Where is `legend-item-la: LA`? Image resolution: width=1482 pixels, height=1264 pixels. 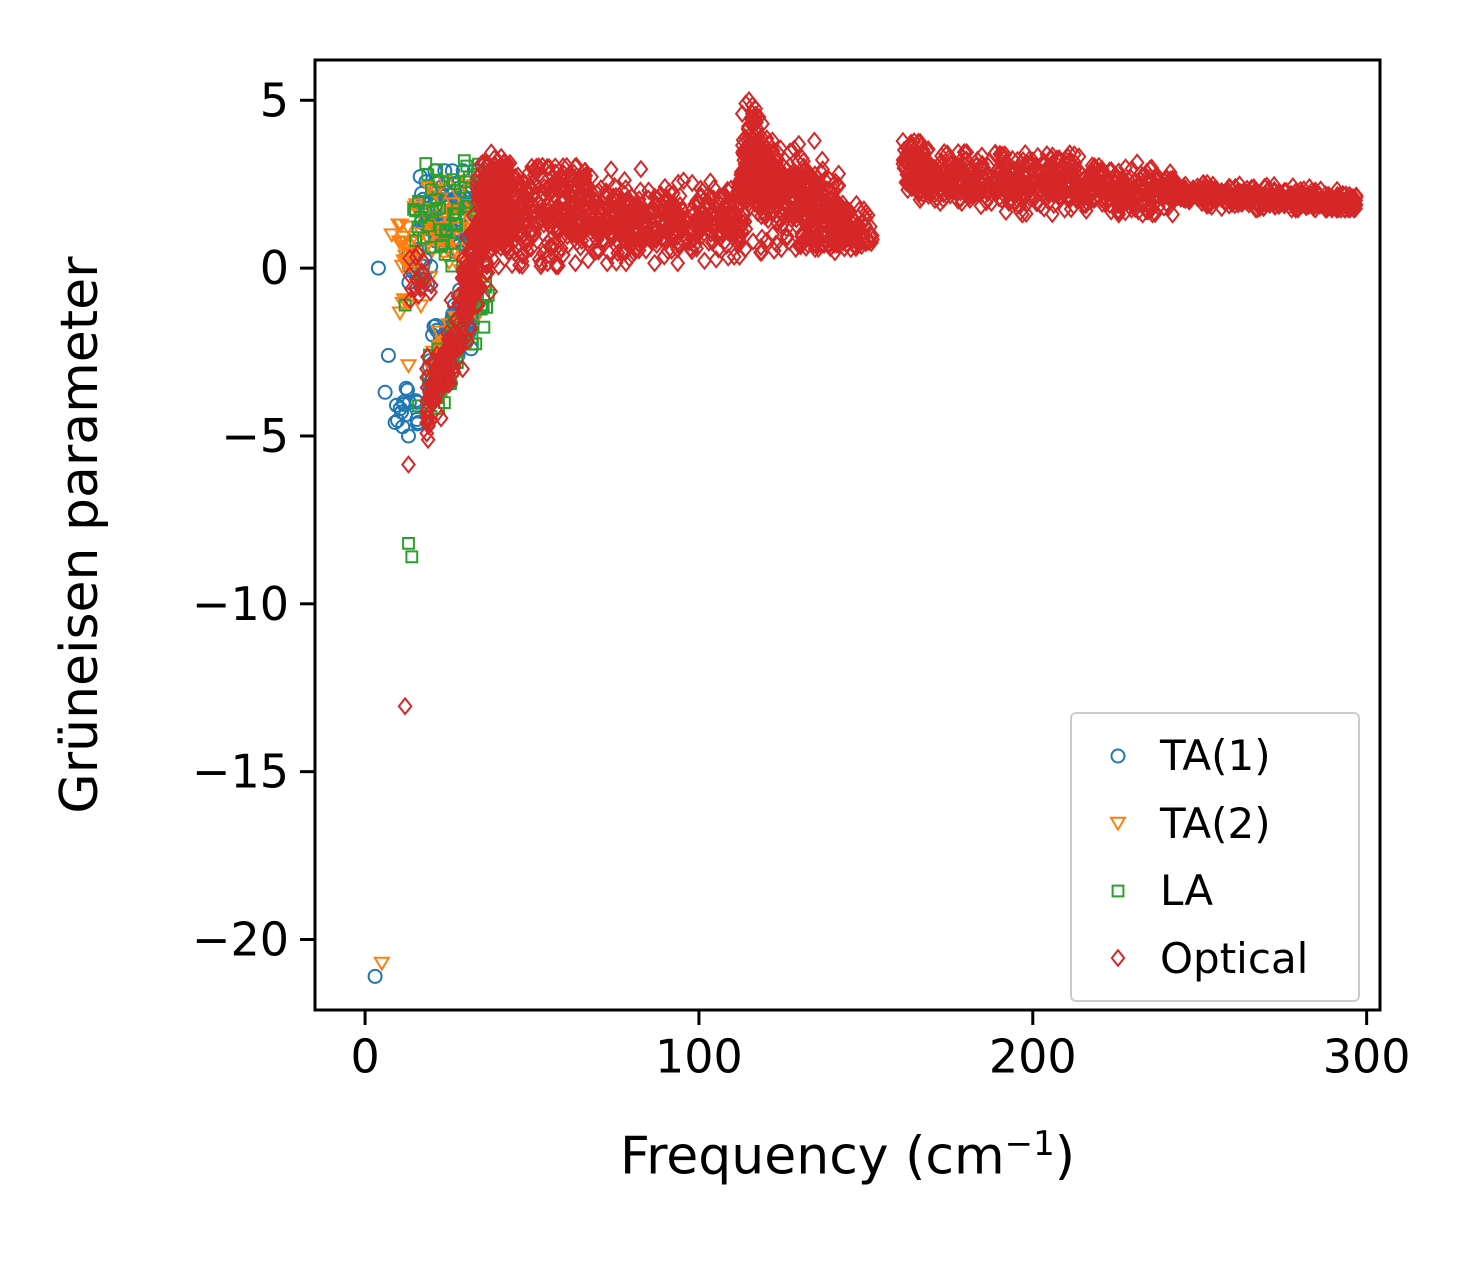
legend-item-la: LA is located at coordinates (1215, 890).